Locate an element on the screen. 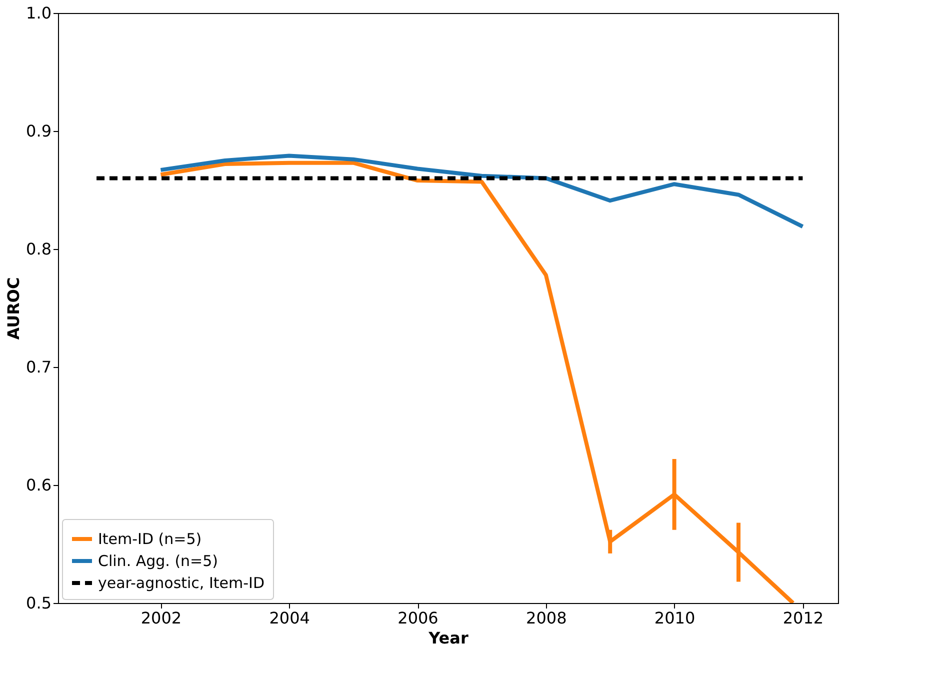 Image resolution: width=938 pixels, height=677 pixels. x-tick-label: 2008 is located at coordinates (546, 618).